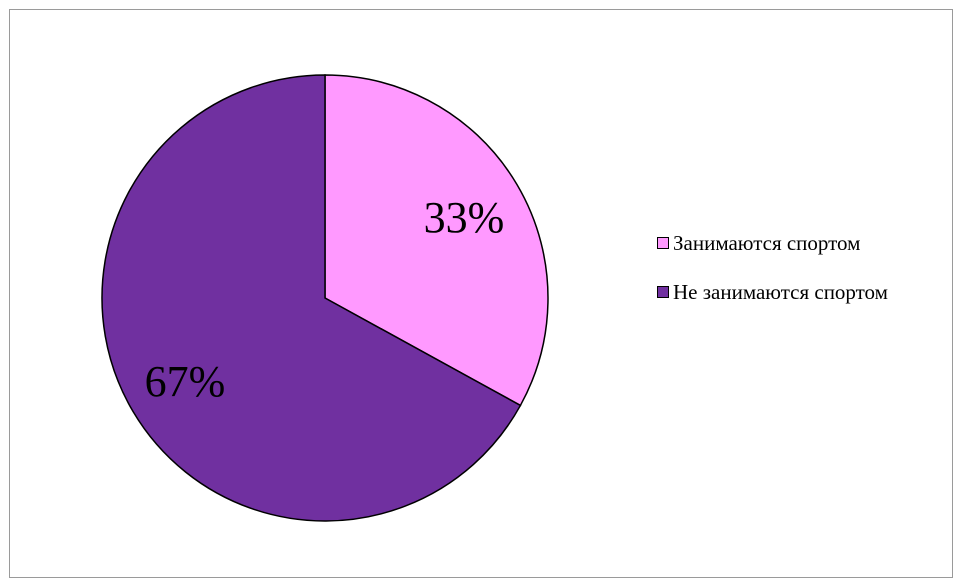 The image size is (955, 580). Describe the element at coordinates (767, 243) in the screenshot. I see `legend-label-sport: Занимаются спортом` at that location.